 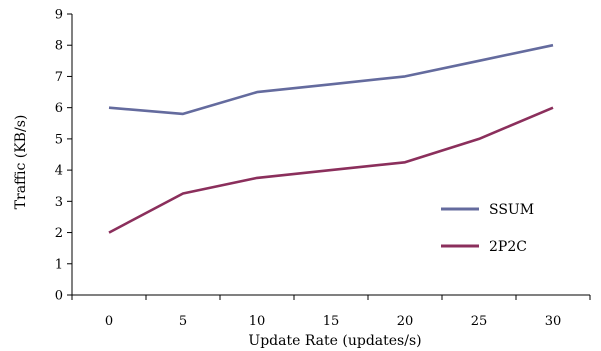 What do you see at coordinates (553, 321) in the screenshot?
I see `x-tick-label: 30` at bounding box center [553, 321].